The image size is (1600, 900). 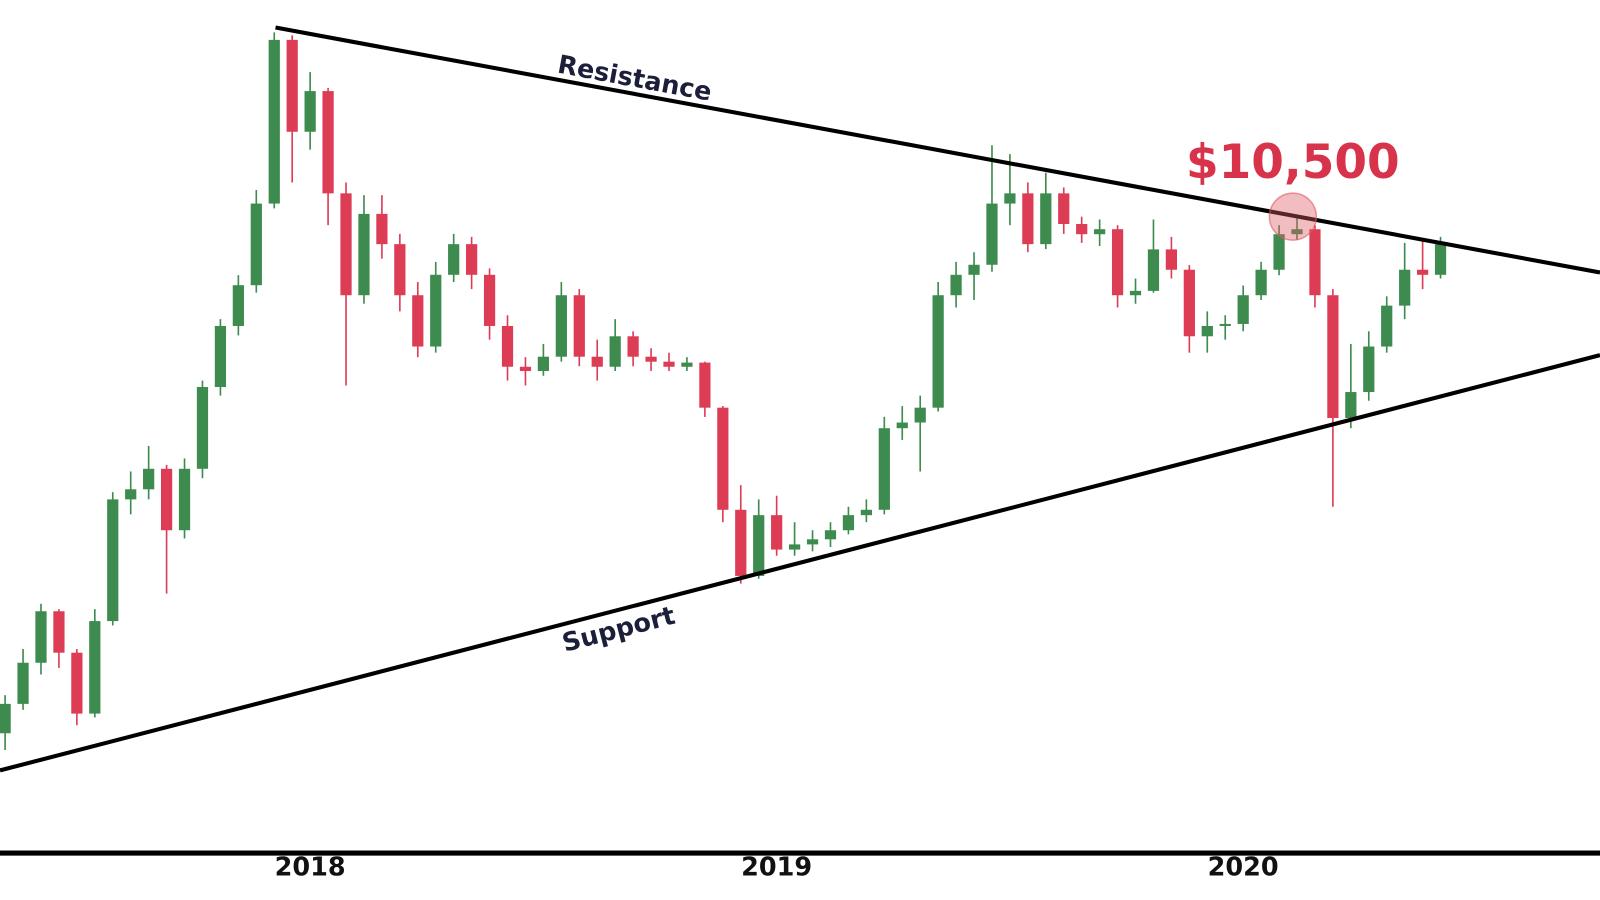 What do you see at coordinates (1293, 216) in the screenshot?
I see `annotation-marker` at bounding box center [1293, 216].